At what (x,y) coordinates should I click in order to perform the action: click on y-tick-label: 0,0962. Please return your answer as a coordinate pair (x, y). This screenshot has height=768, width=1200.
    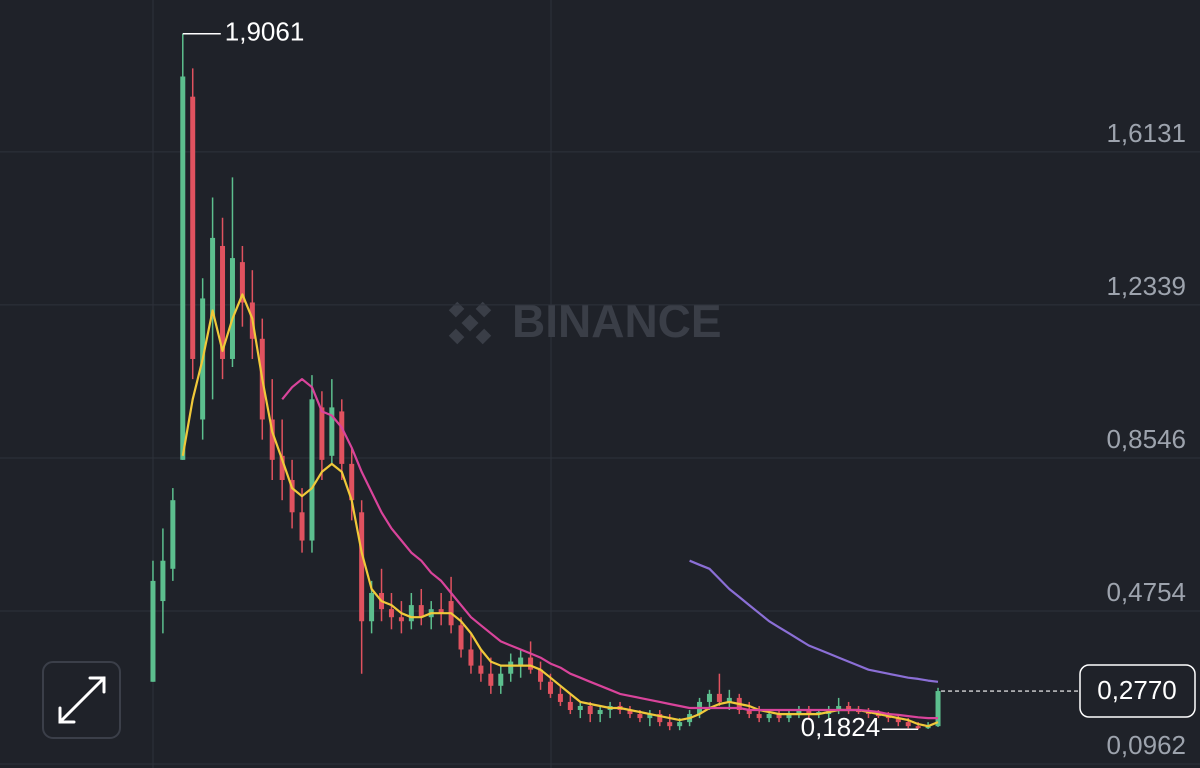
    Looking at the image, I should click on (1146, 745).